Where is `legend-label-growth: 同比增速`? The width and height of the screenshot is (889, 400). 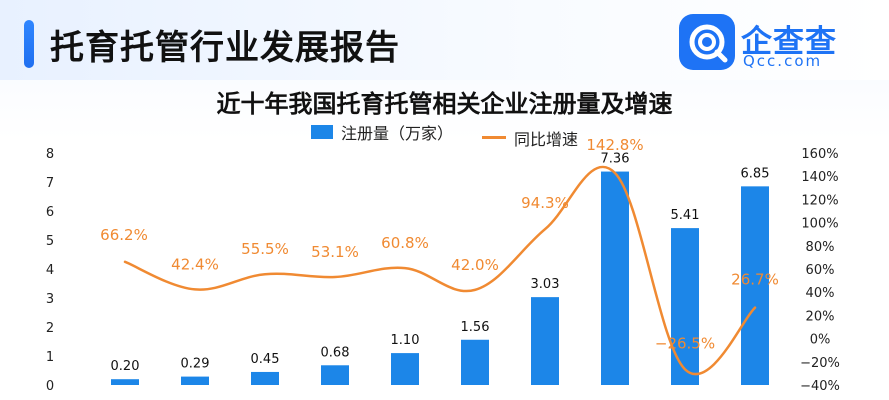
legend-label-growth: 同比增速 is located at coordinates (546, 139).